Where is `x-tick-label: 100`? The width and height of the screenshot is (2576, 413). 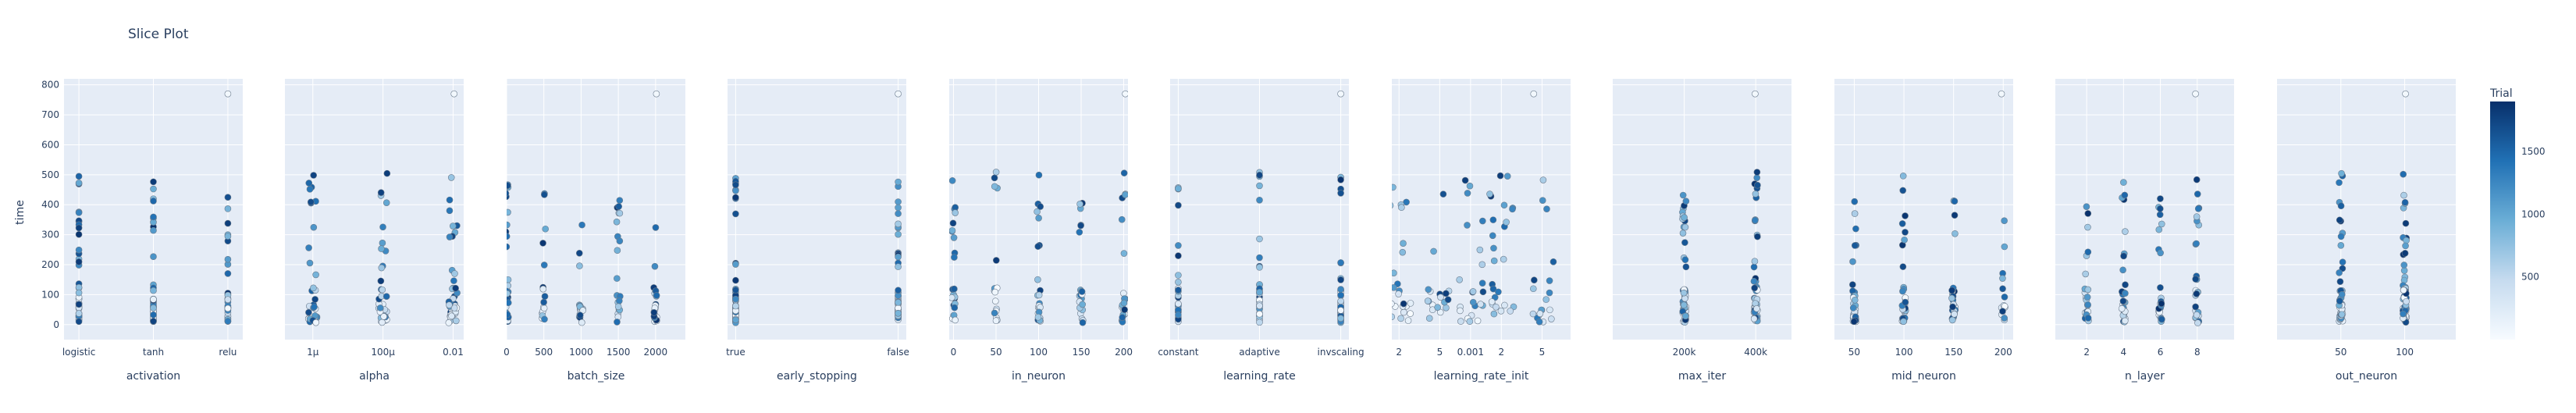
x-tick-label: 100 is located at coordinates (2405, 352).